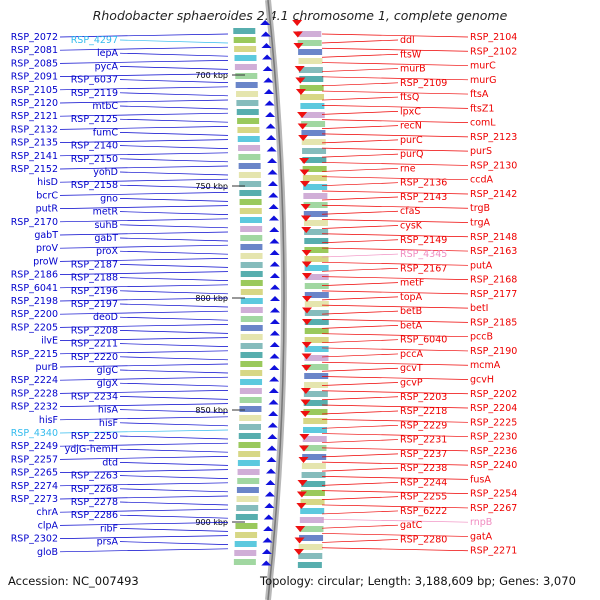 Image resolution: width=600 pixels, height=600 pixels. Describe the element at coordinates (108, 542) in the screenshot. I see `gene-label: prsA` at that location.